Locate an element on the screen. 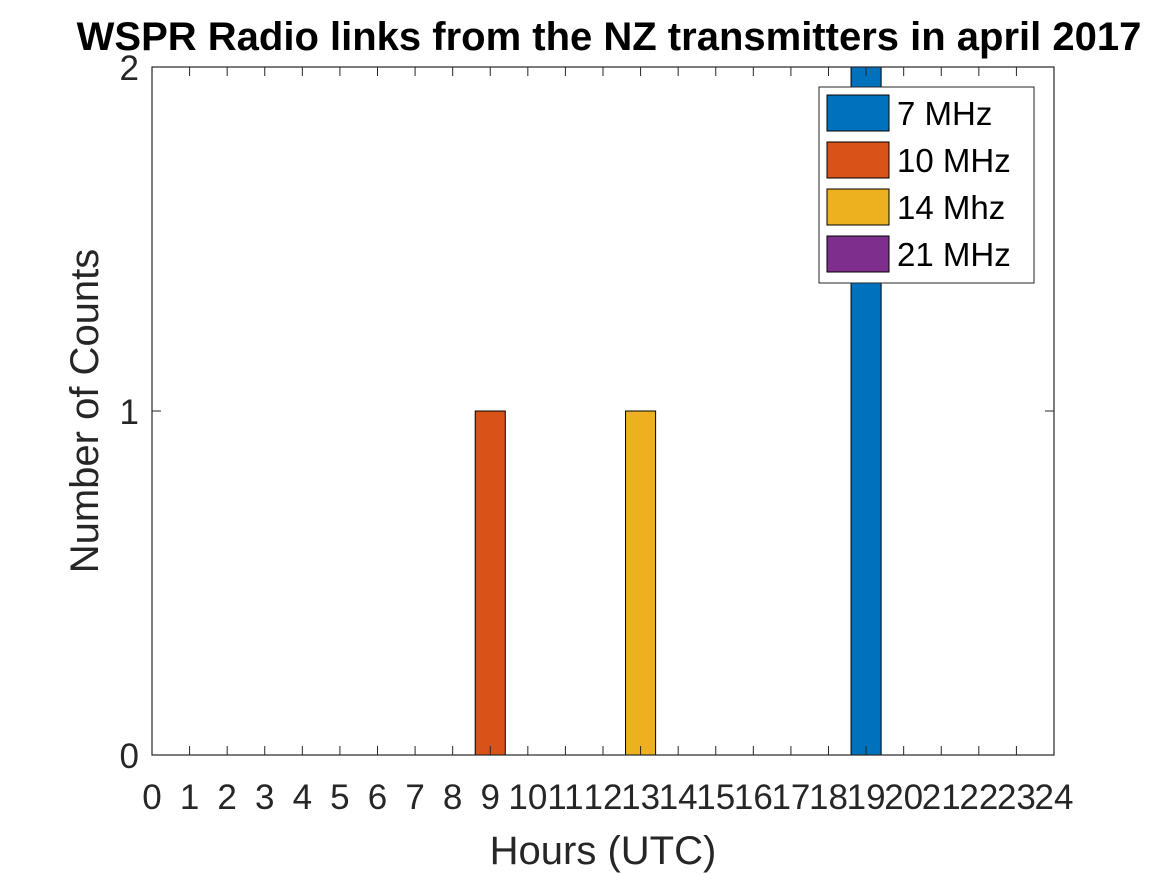 The width and height of the screenshot is (1167, 875). x-tick-label-2: 2 is located at coordinates (226, 797).